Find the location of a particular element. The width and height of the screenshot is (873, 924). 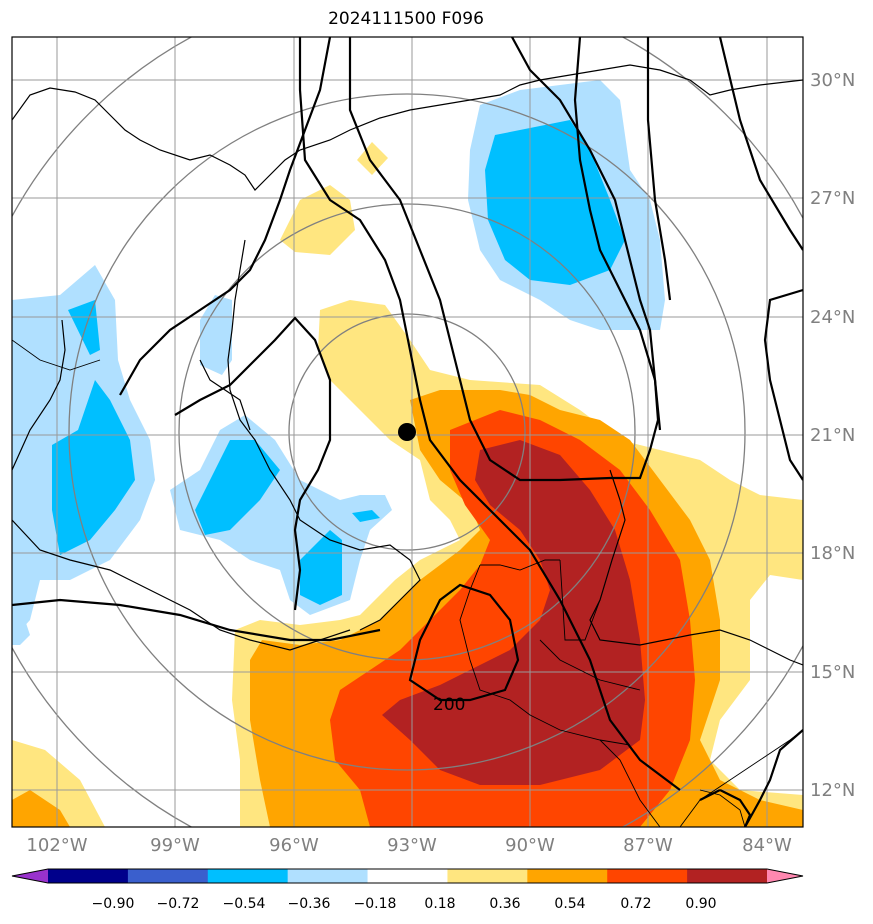

longitude-labels: 102°W 99°W 96°W 93°W 90°W 87°W 84°W is located at coordinates (409, 845).